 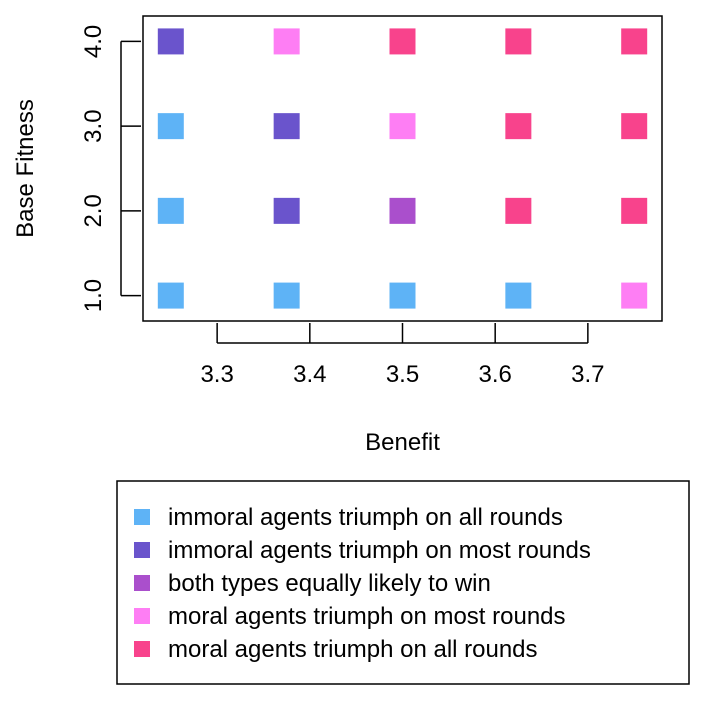 What do you see at coordinates (402, 355) in the screenshot?
I see `x-axis: 3.3 3.4 3.5 3.6 3.7` at bounding box center [402, 355].